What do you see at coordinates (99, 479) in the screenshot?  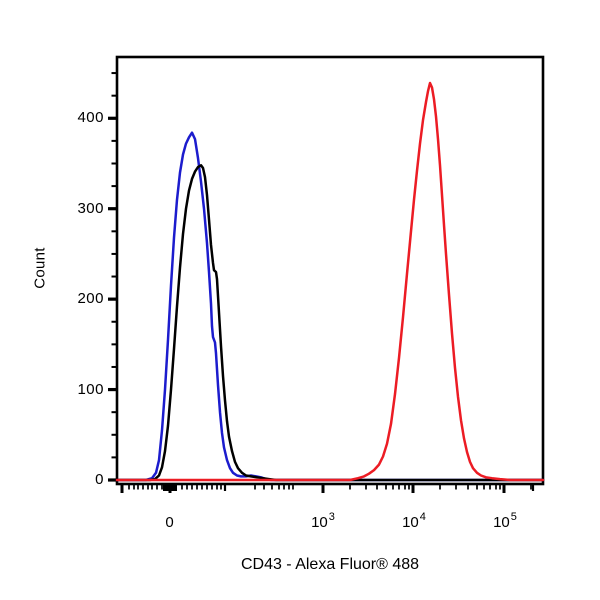 I see `y-tick-label-0: 0` at bounding box center [99, 479].